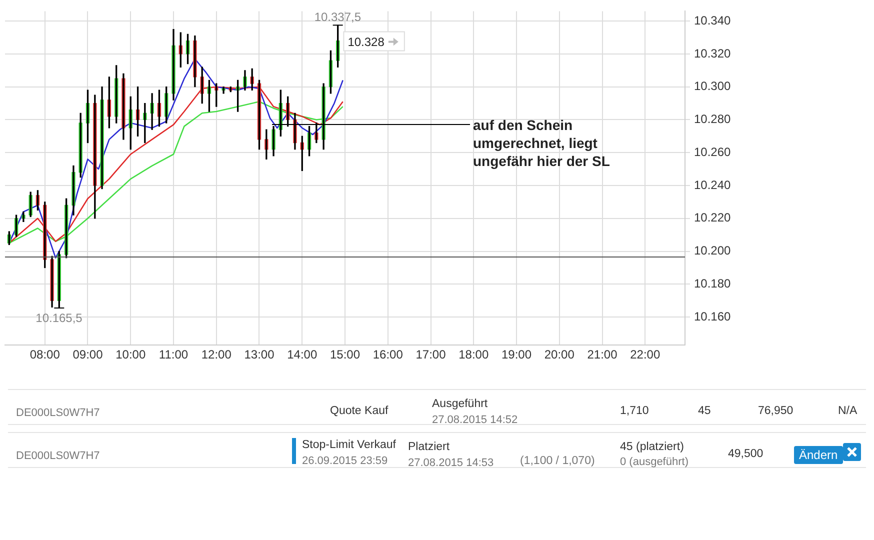 The image size is (874, 540). What do you see at coordinates (338, 17) in the screenshot?
I see `annotation: 10.337,5` at bounding box center [338, 17].